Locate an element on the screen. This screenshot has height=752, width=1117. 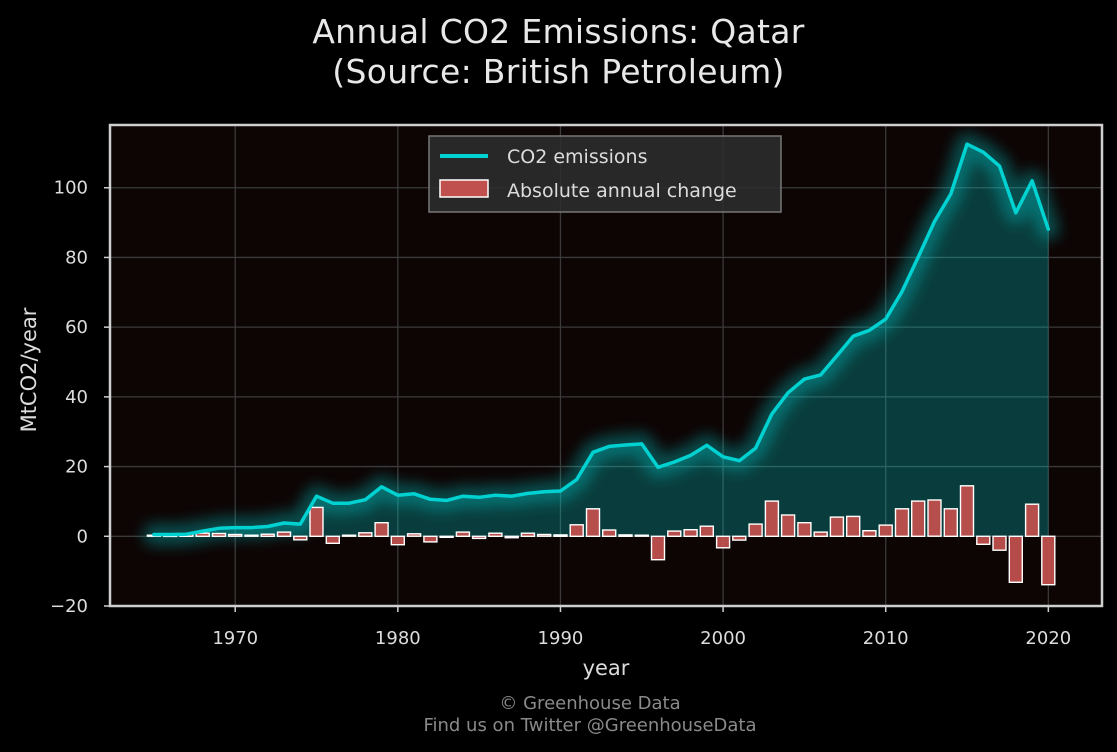
legend-box is located at coordinates (605, 174).